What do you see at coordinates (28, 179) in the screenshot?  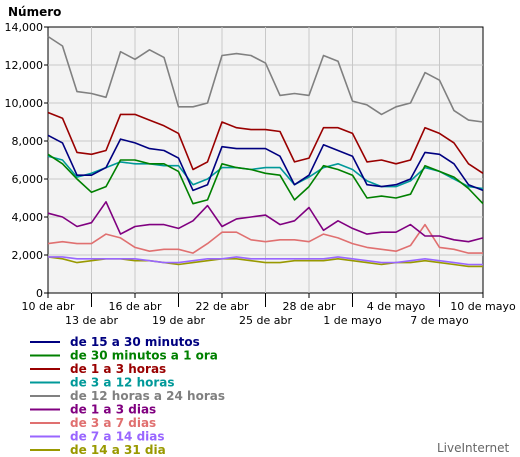 I see `y-tick-label: 6,000` at bounding box center [28, 179].